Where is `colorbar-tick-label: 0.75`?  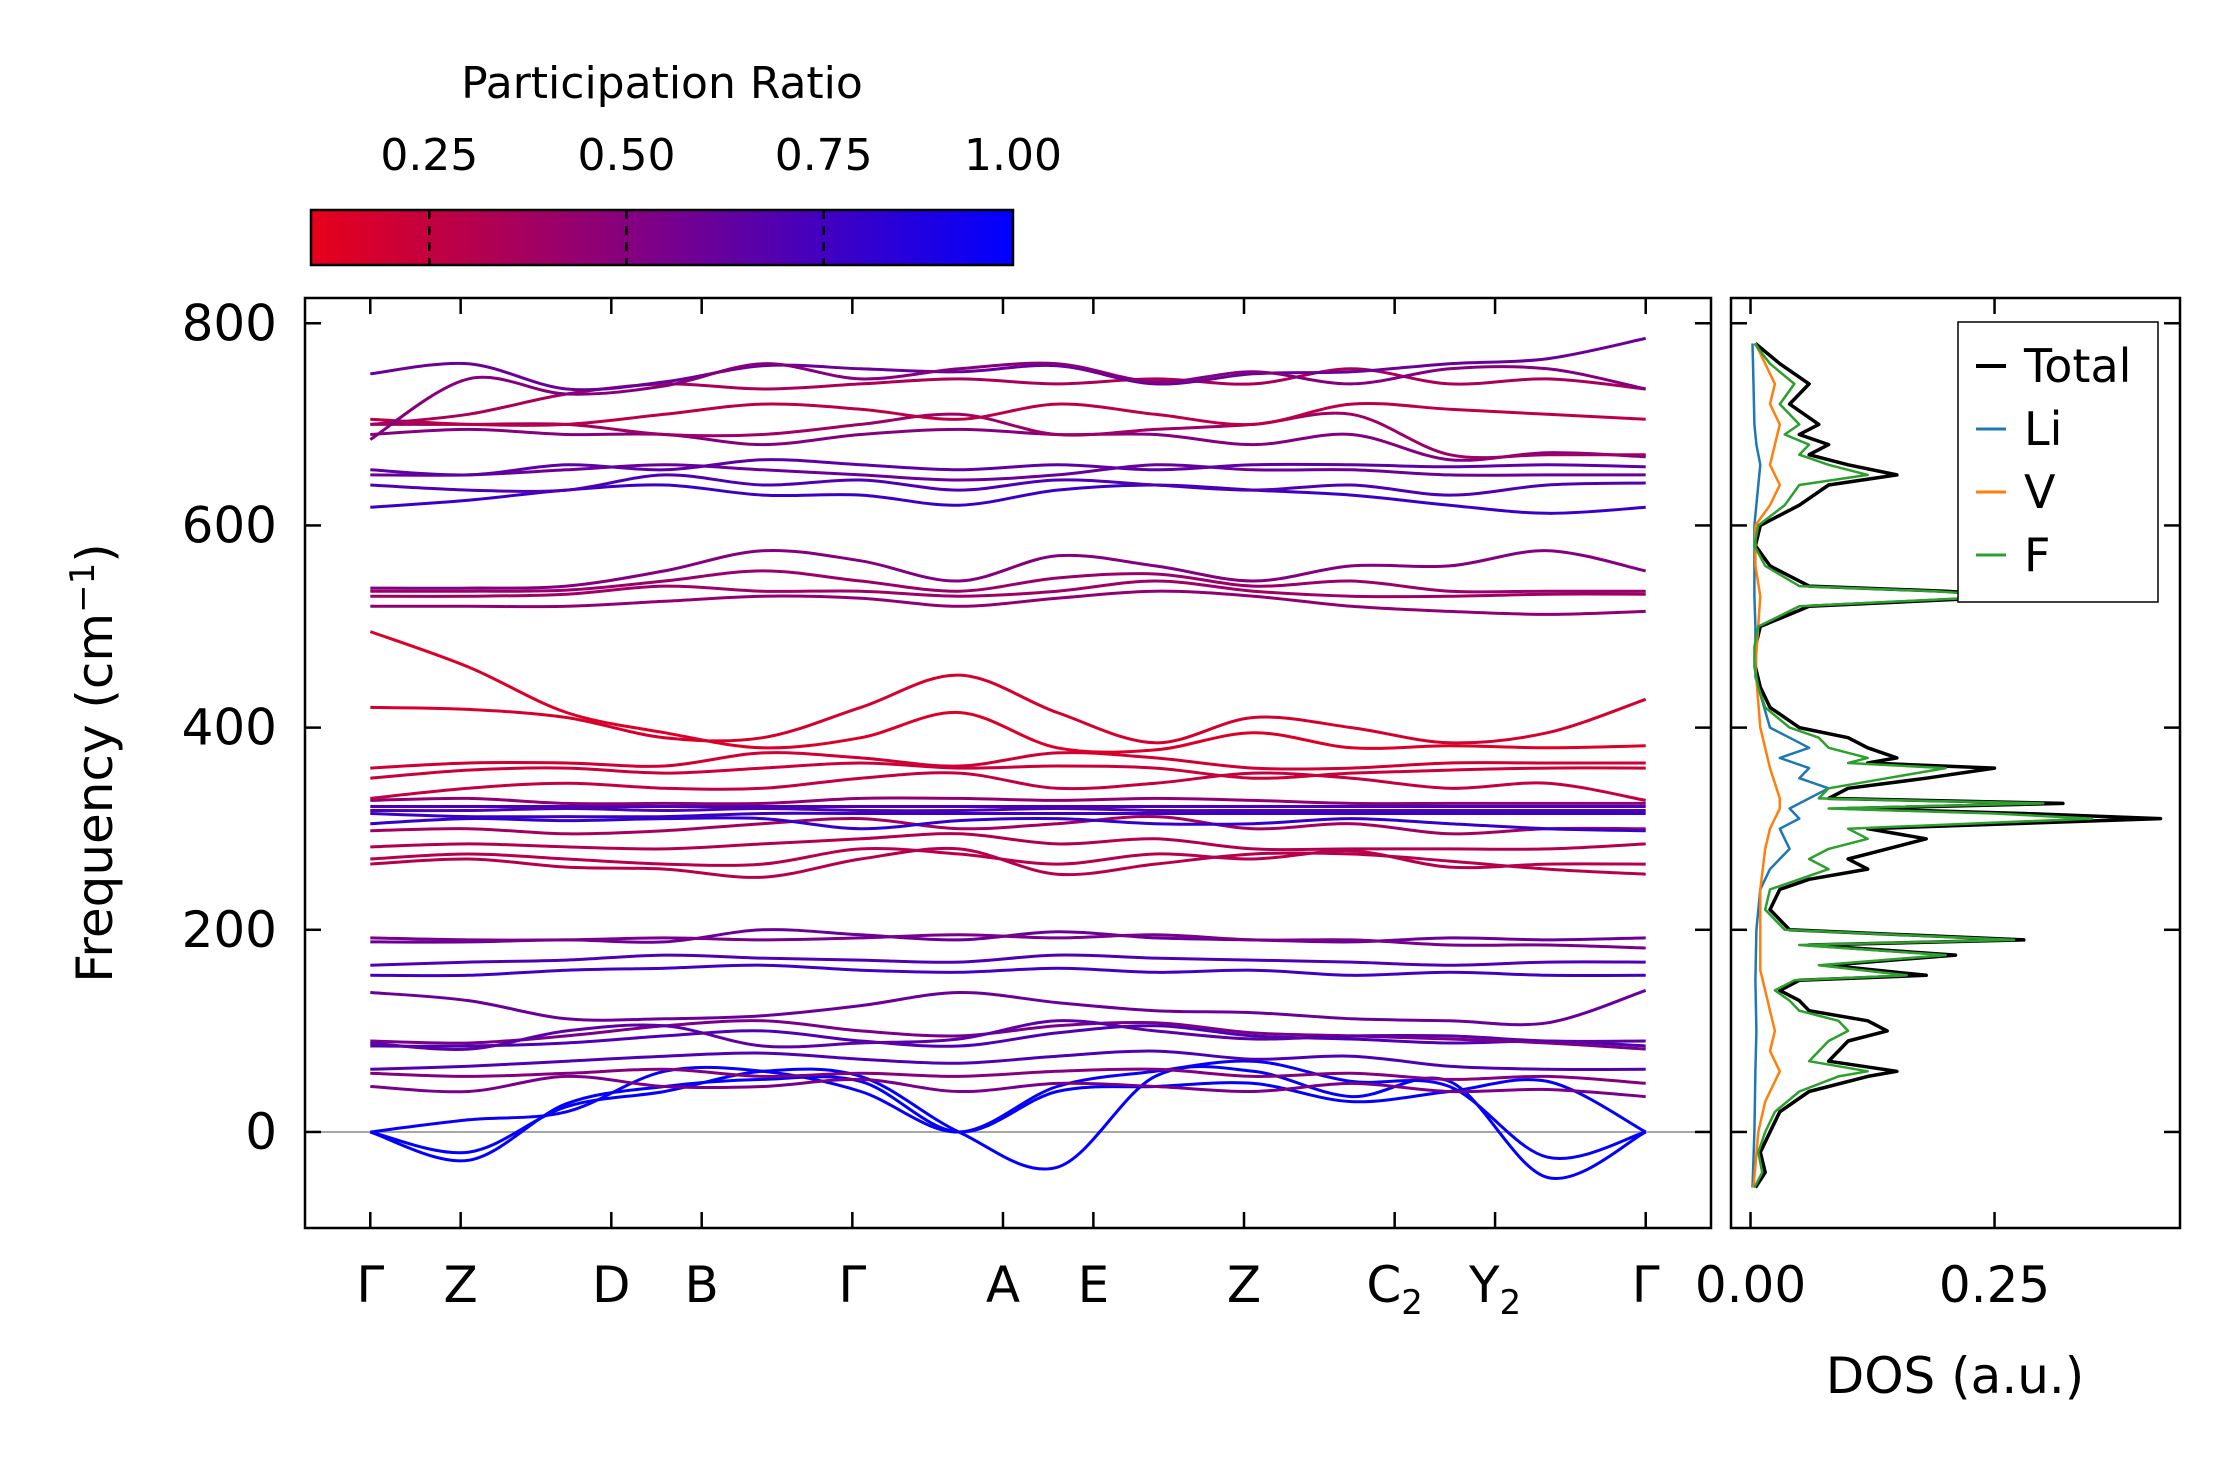 colorbar-tick-label: 0.75 is located at coordinates (824, 155).